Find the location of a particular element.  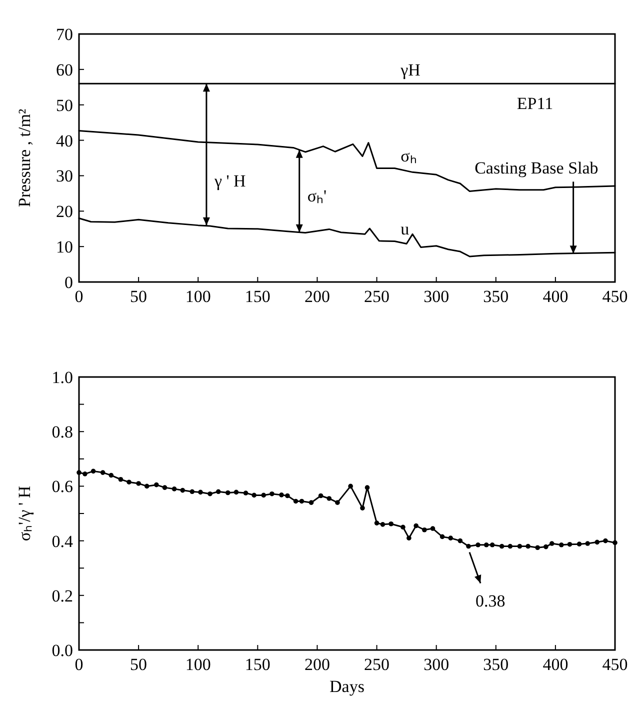

y-tick-label: 1.0 is located at coordinates (62, 377).